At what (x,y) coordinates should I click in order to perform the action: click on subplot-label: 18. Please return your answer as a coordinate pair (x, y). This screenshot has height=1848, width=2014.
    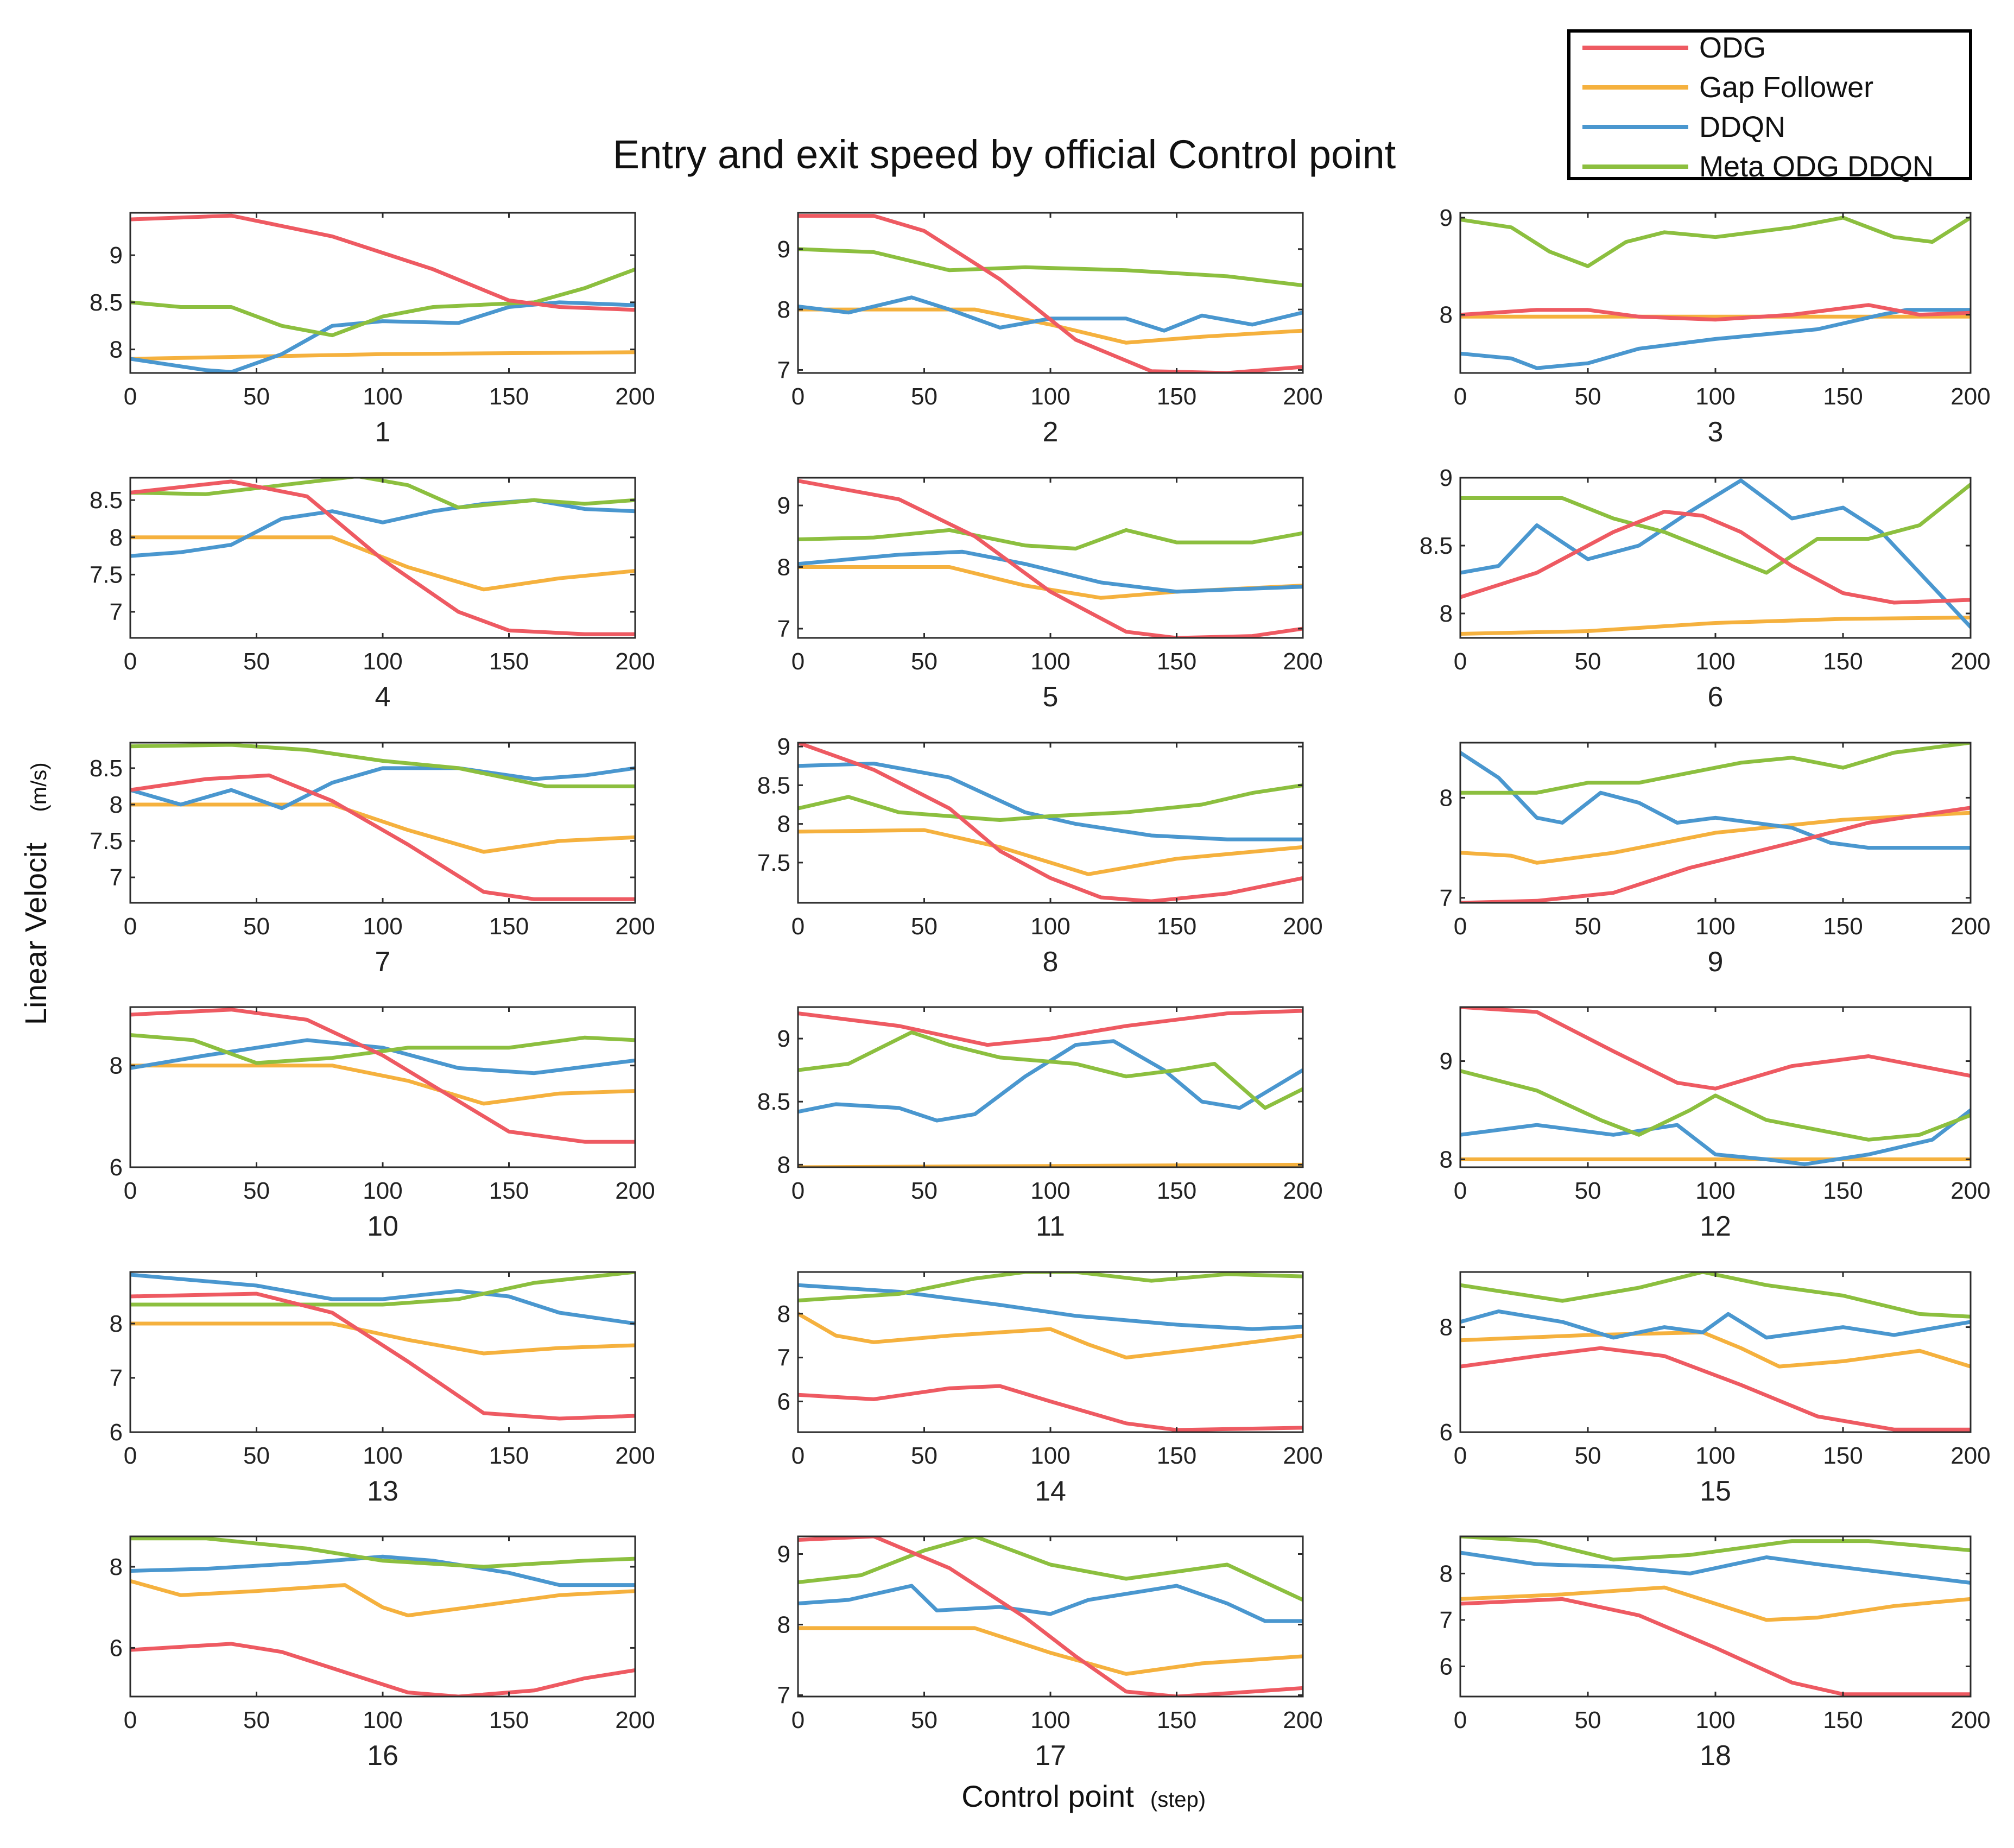
    Looking at the image, I should click on (1715, 1756).